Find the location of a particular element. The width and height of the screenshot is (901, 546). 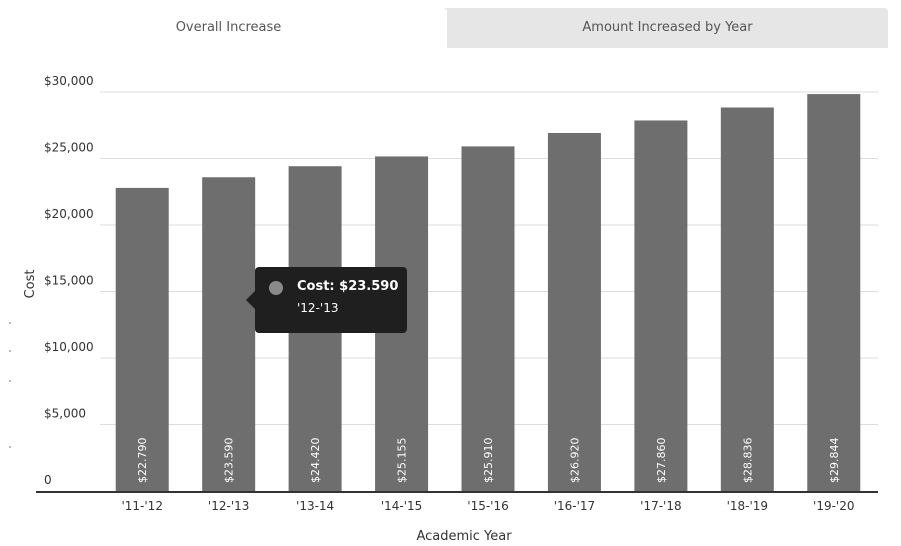

x-tick-label: '11-'12 is located at coordinates (141, 506).